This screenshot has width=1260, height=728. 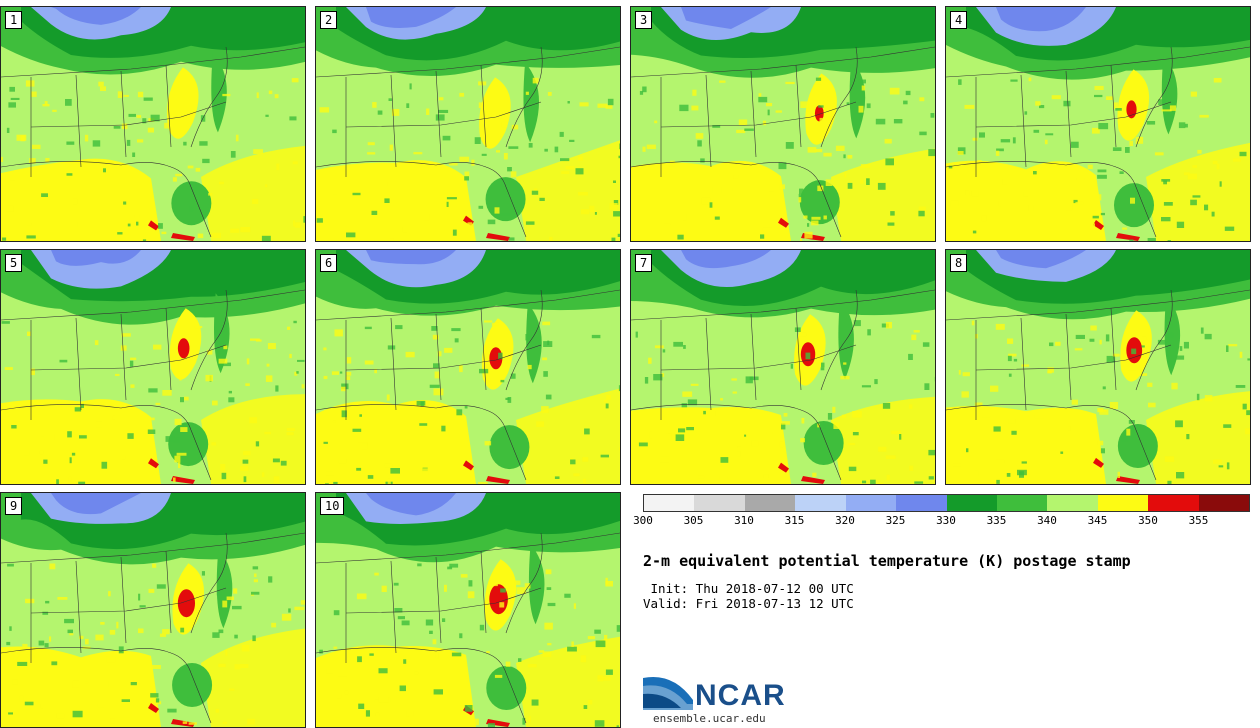 I want to click on colorbar-tick-label: 355, so click(x=1198, y=520).